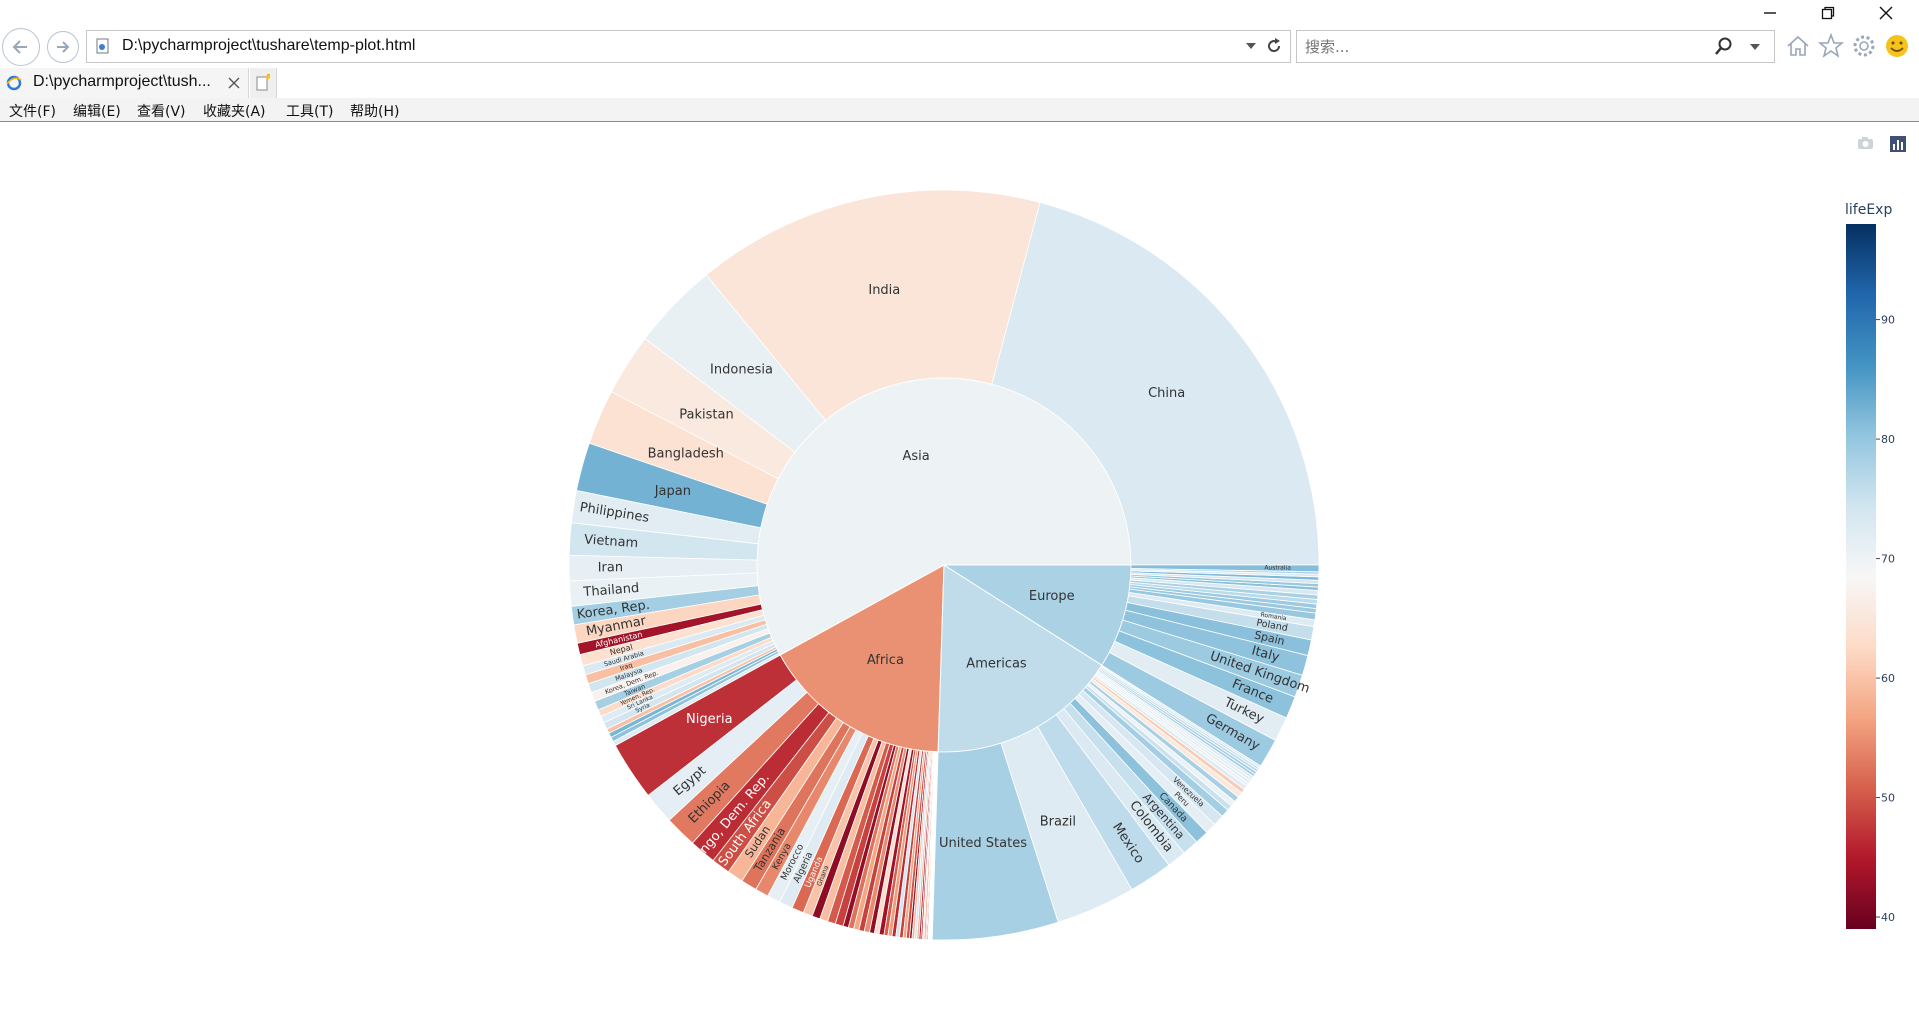 Image resolution: width=1919 pixels, height=1026 pixels. I want to click on forward-button, so click(63, 47).